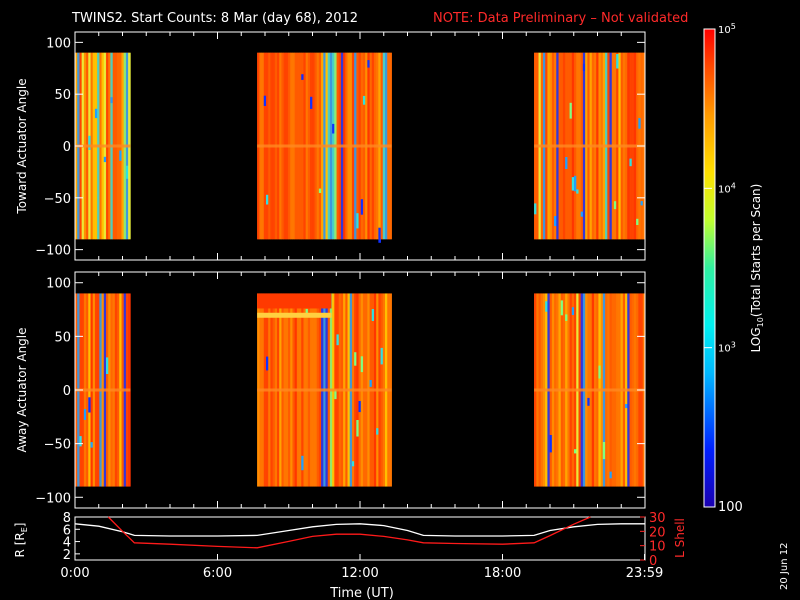 This screenshot has height=600, width=800. I want to click on r-line, so click(359, 530).